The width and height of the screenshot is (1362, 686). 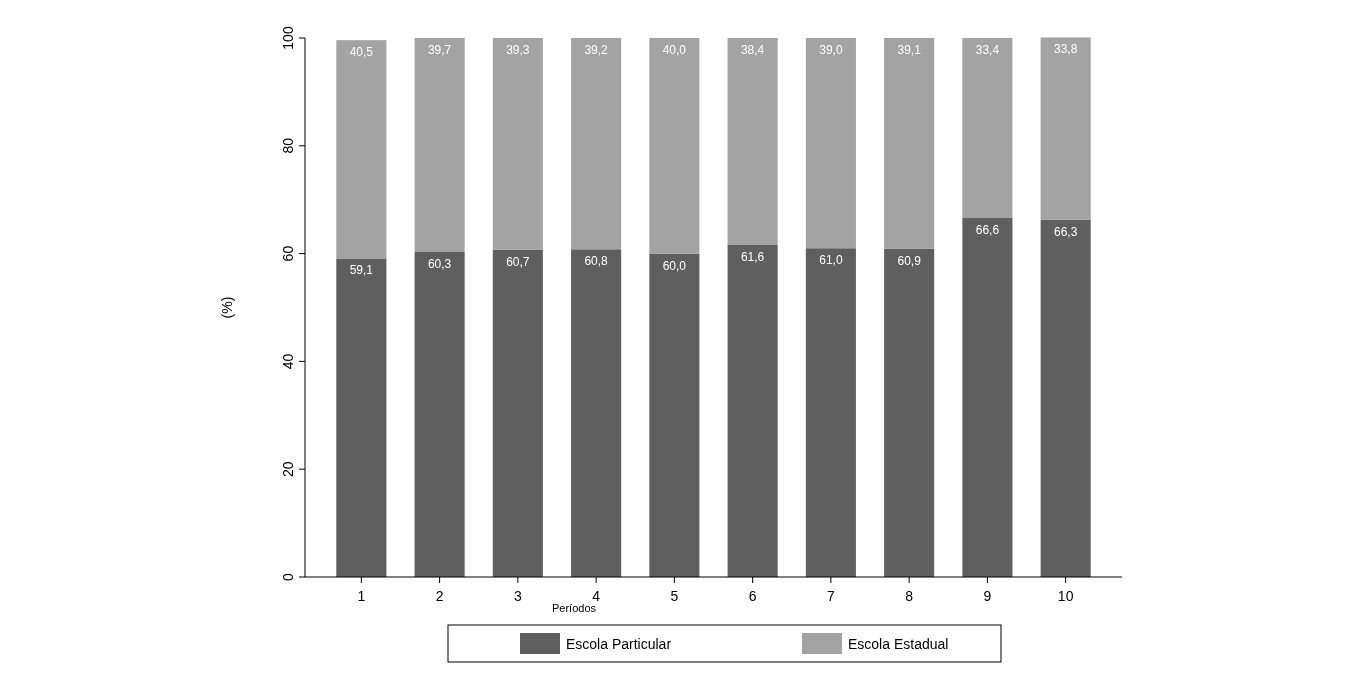 I want to click on data-label: 39,1, so click(x=909, y=50).